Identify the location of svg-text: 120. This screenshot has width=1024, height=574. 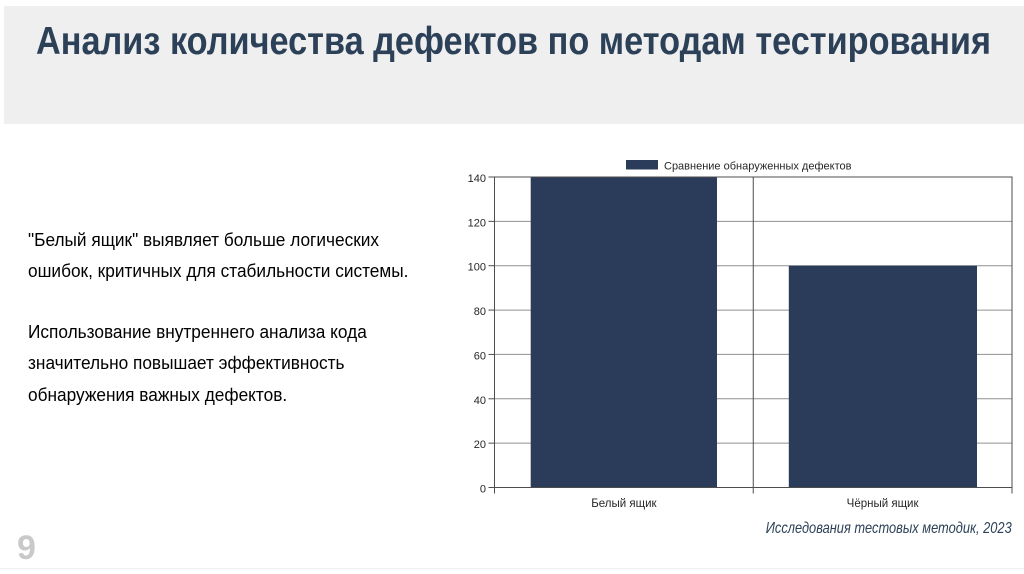
(477, 223).